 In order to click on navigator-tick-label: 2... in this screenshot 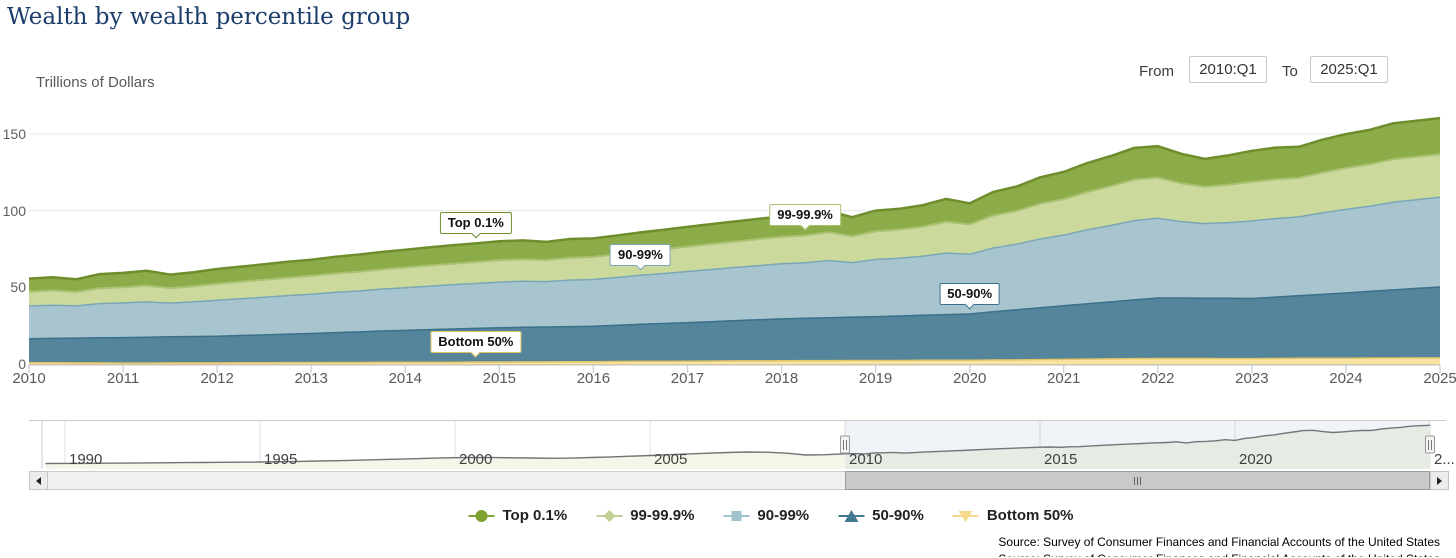, I will do `click(1444, 459)`.